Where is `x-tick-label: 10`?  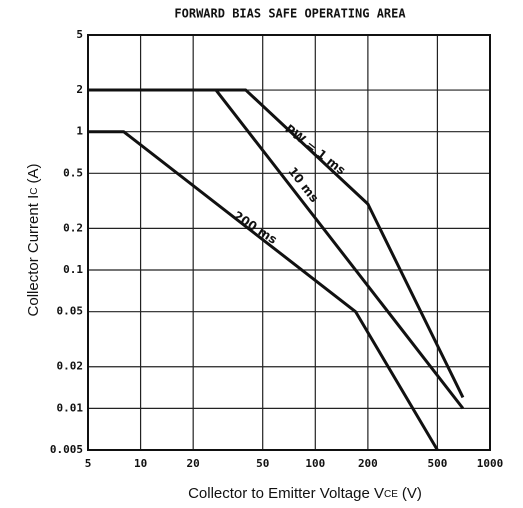 x-tick-label: 10 is located at coordinates (140, 463).